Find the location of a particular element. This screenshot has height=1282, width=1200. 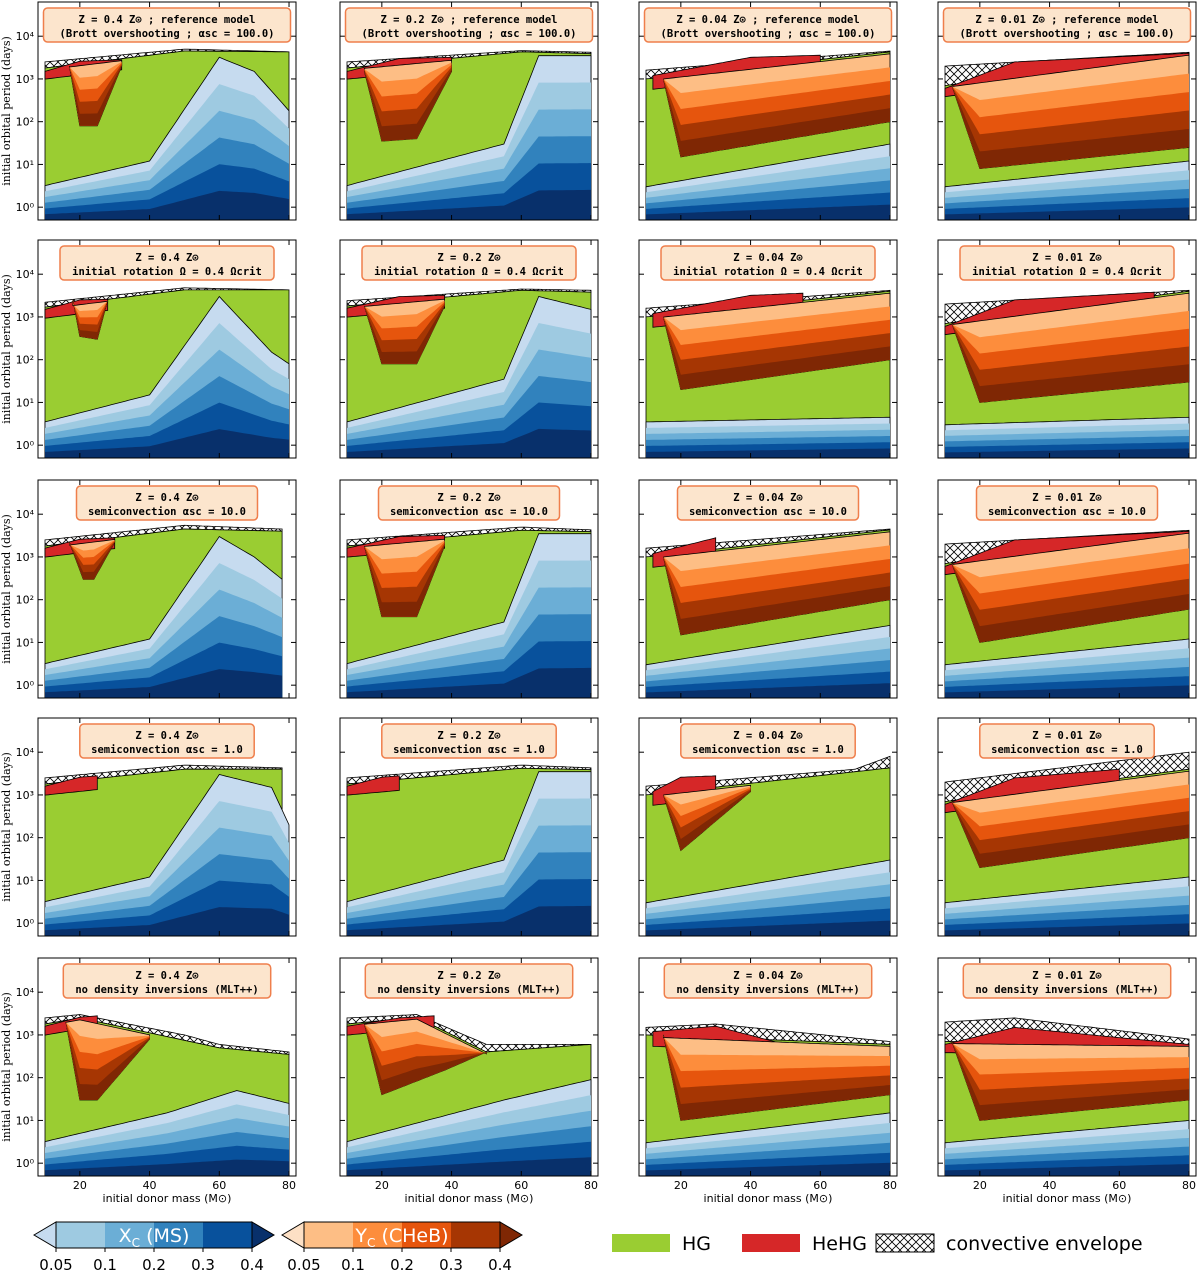

subplot-3-1: Z = 0.2 Z⊙ semiconvection αsc = 1.0 is located at coordinates (469, 827).